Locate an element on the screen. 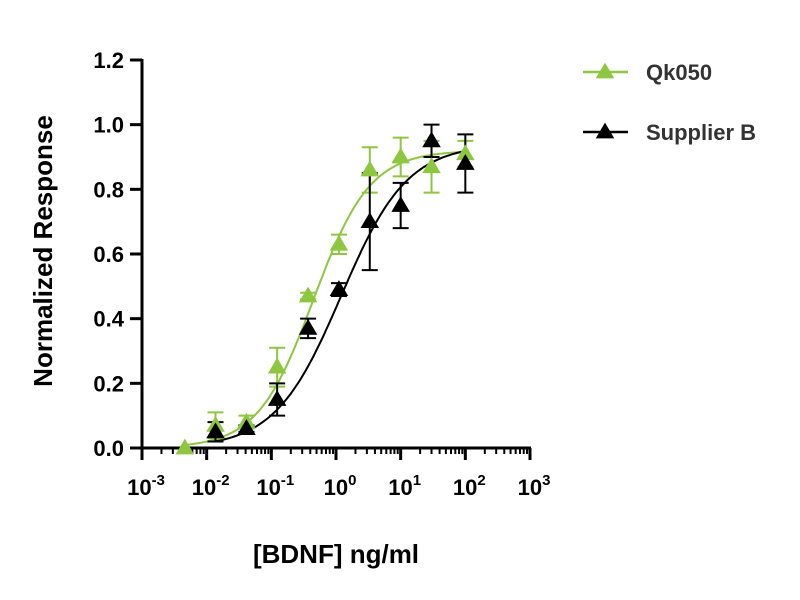 This screenshot has height=600, width=800. x-tick-label: 10⁻² is located at coordinates (211, 486).